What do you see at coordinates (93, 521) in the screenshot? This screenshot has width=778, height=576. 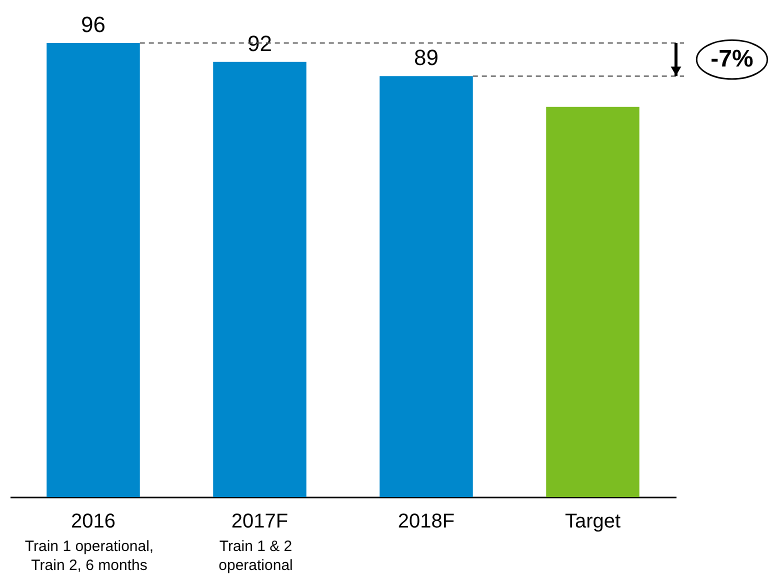 I see `x-tick-label: 2016` at bounding box center [93, 521].